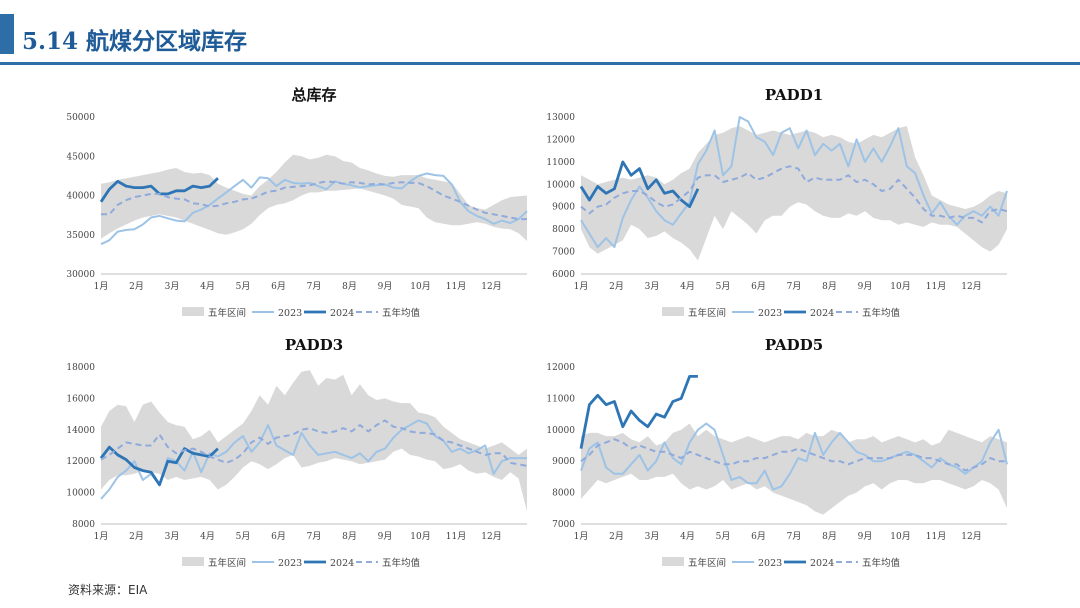 Image resolution: width=1080 pixels, height=608 pixels. I want to click on header-rule, so click(540, 63).